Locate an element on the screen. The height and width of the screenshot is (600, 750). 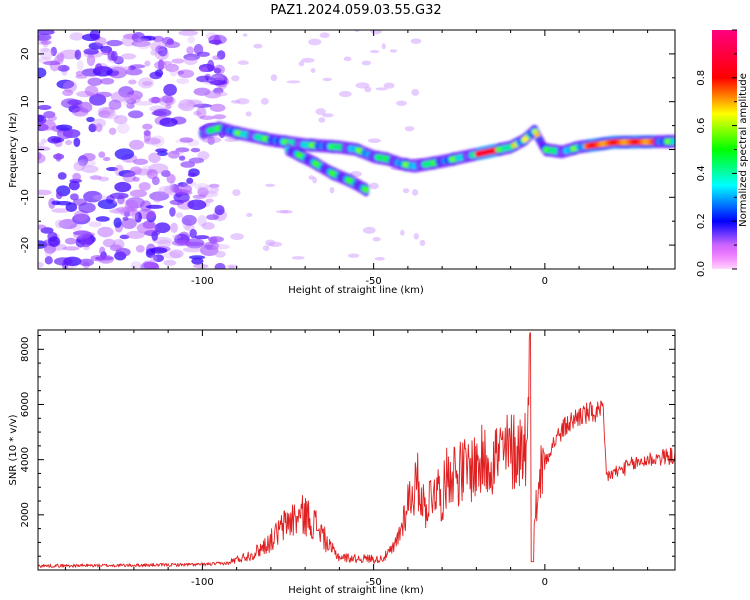
signal-cell is located at coordinates (673, 141).